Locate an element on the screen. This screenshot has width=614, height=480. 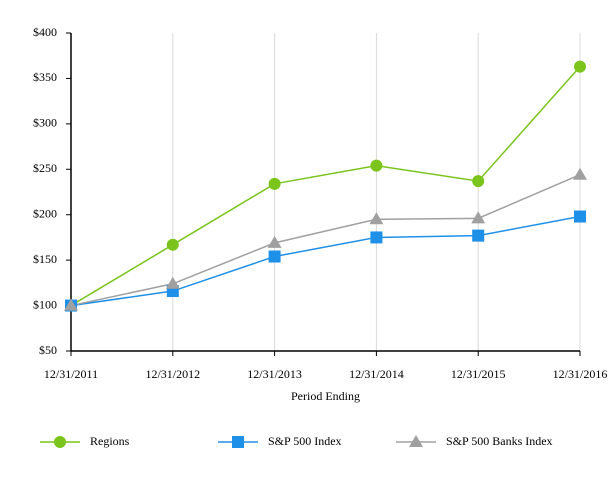
y-tick-label: $150 is located at coordinates (45, 259).